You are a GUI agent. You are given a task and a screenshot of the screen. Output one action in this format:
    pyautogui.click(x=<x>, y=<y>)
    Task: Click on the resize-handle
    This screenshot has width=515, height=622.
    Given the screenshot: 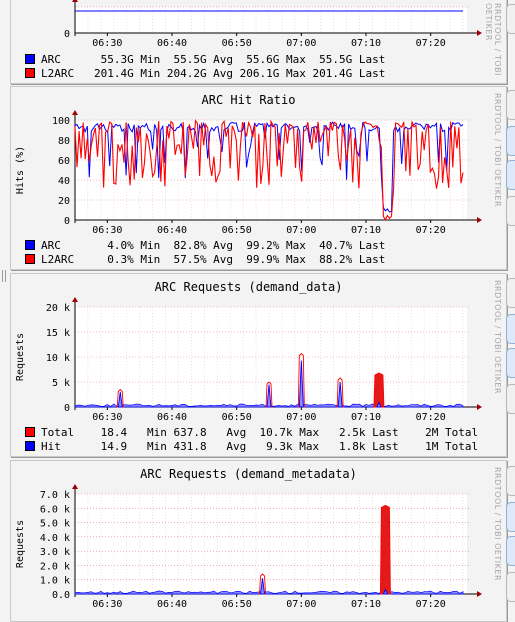 What is the action you would take?
    pyautogui.click(x=4, y=276)
    